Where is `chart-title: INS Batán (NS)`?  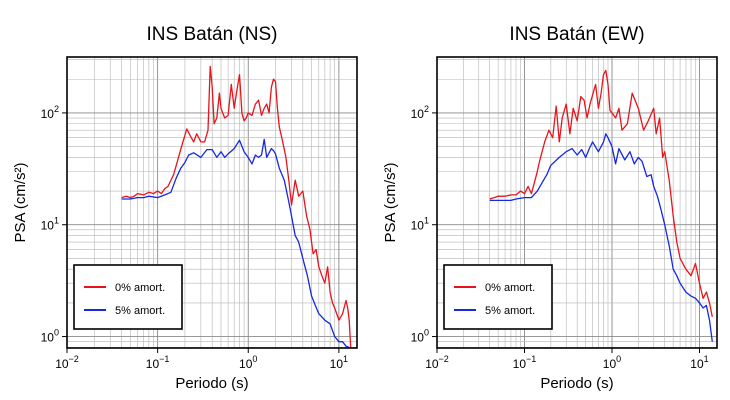 chart-title: INS Batán (NS) is located at coordinates (212, 34).